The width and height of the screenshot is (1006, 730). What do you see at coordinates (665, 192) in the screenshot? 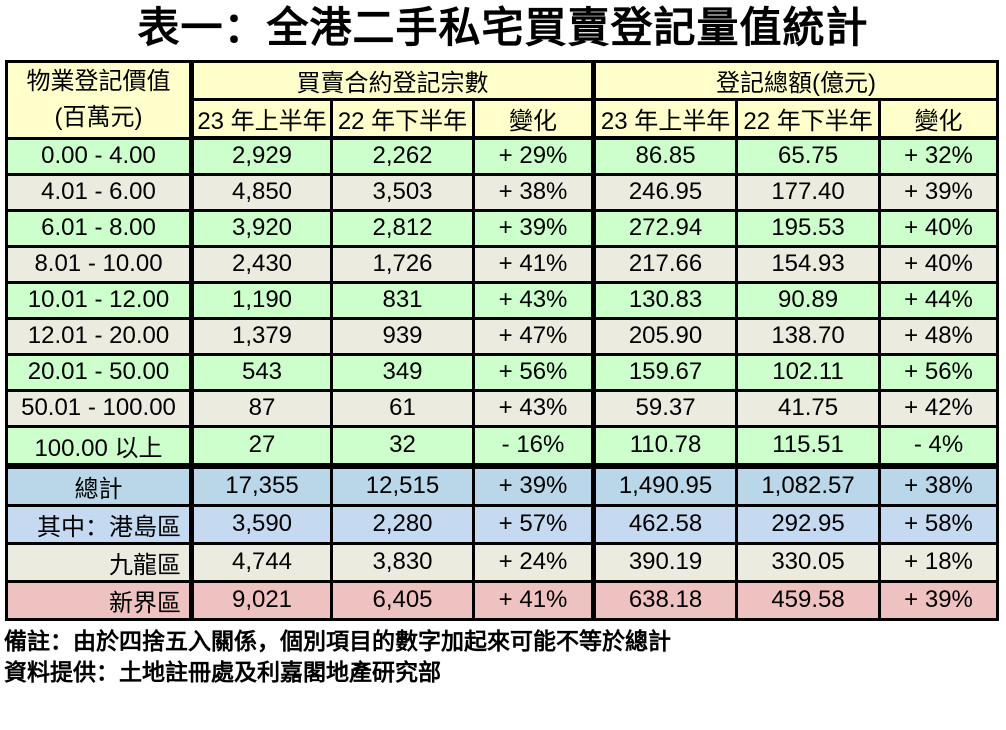
I see `cell: 246.95` at bounding box center [665, 192].